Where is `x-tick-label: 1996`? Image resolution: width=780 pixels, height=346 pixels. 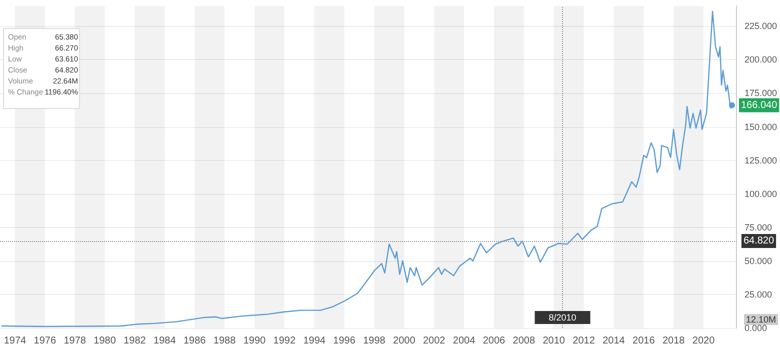 x-tick-label: 1996 is located at coordinates (344, 341).